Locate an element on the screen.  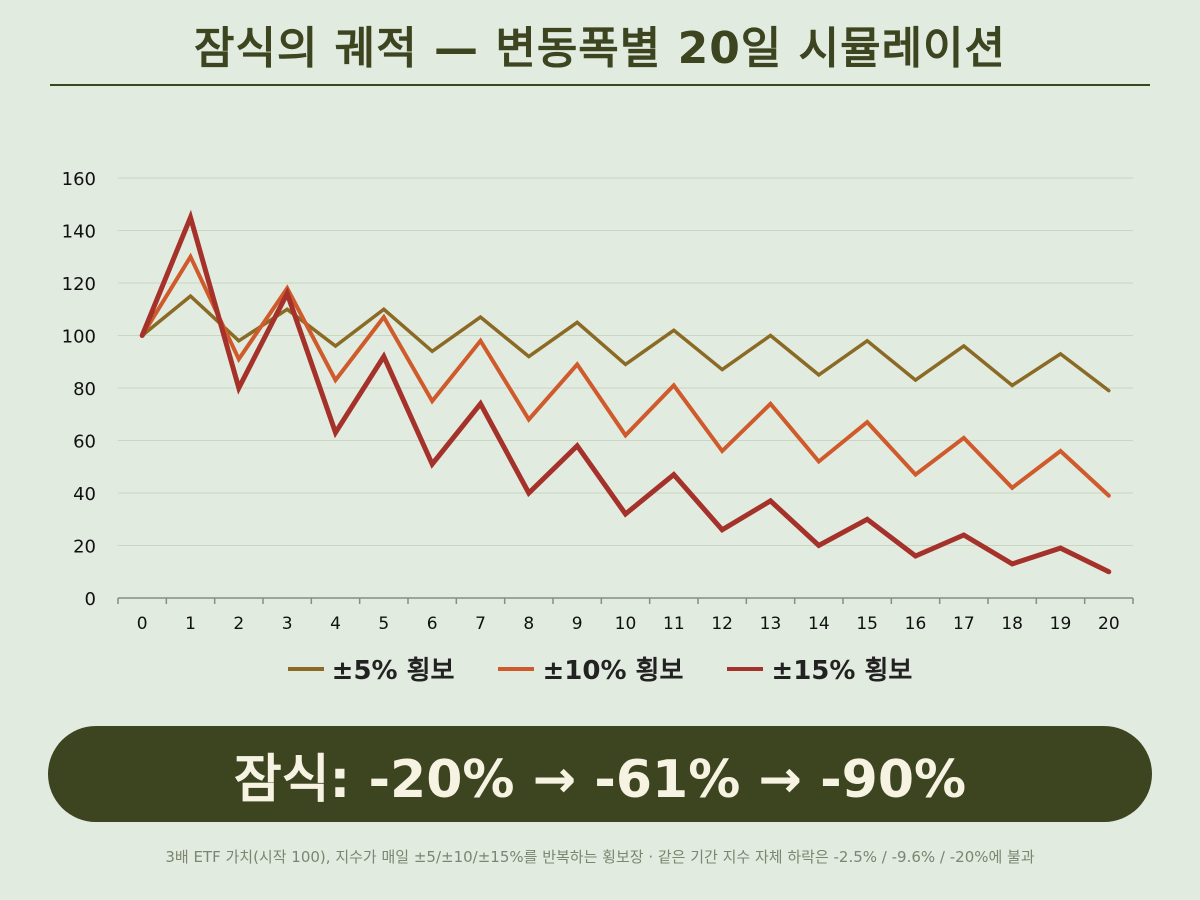
y-tick-label: 20 is located at coordinates (84, 547).